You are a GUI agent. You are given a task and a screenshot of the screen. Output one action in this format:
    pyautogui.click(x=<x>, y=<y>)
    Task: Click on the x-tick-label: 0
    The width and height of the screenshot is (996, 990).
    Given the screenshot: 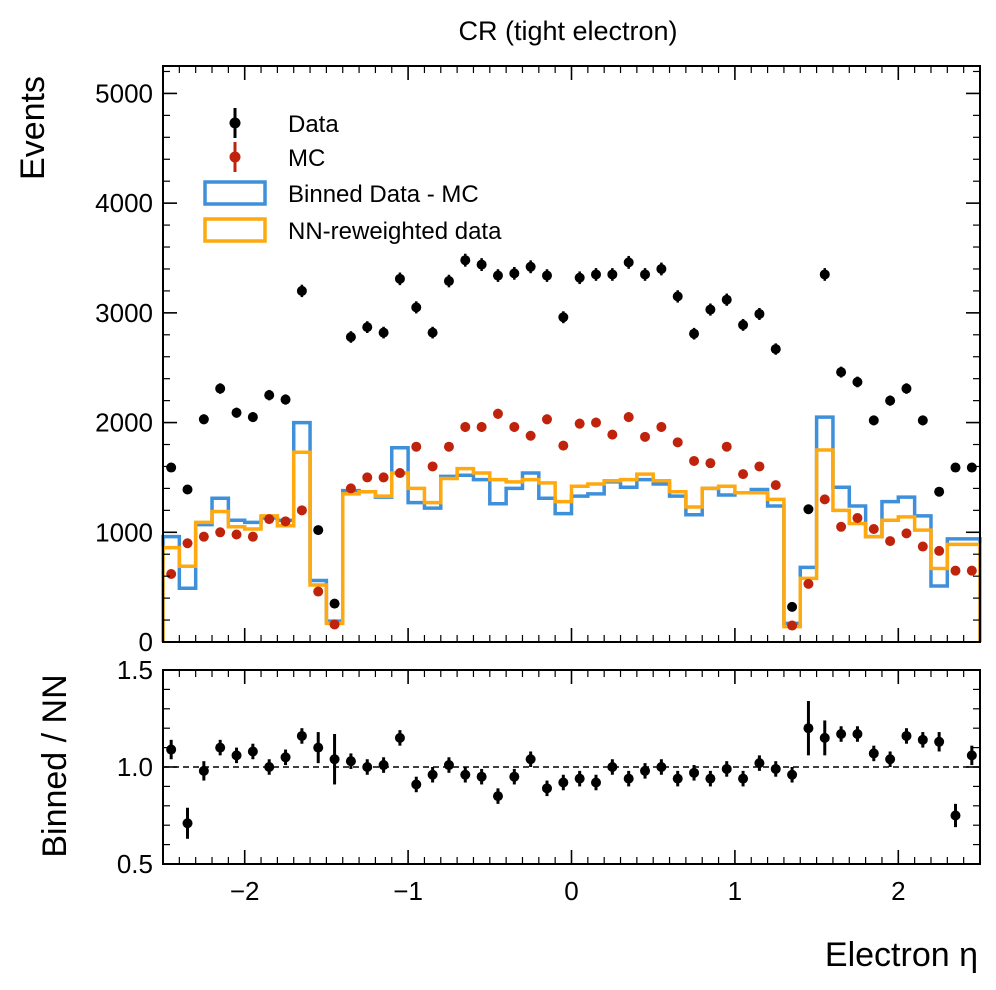 What is the action you would take?
    pyautogui.click(x=571, y=891)
    